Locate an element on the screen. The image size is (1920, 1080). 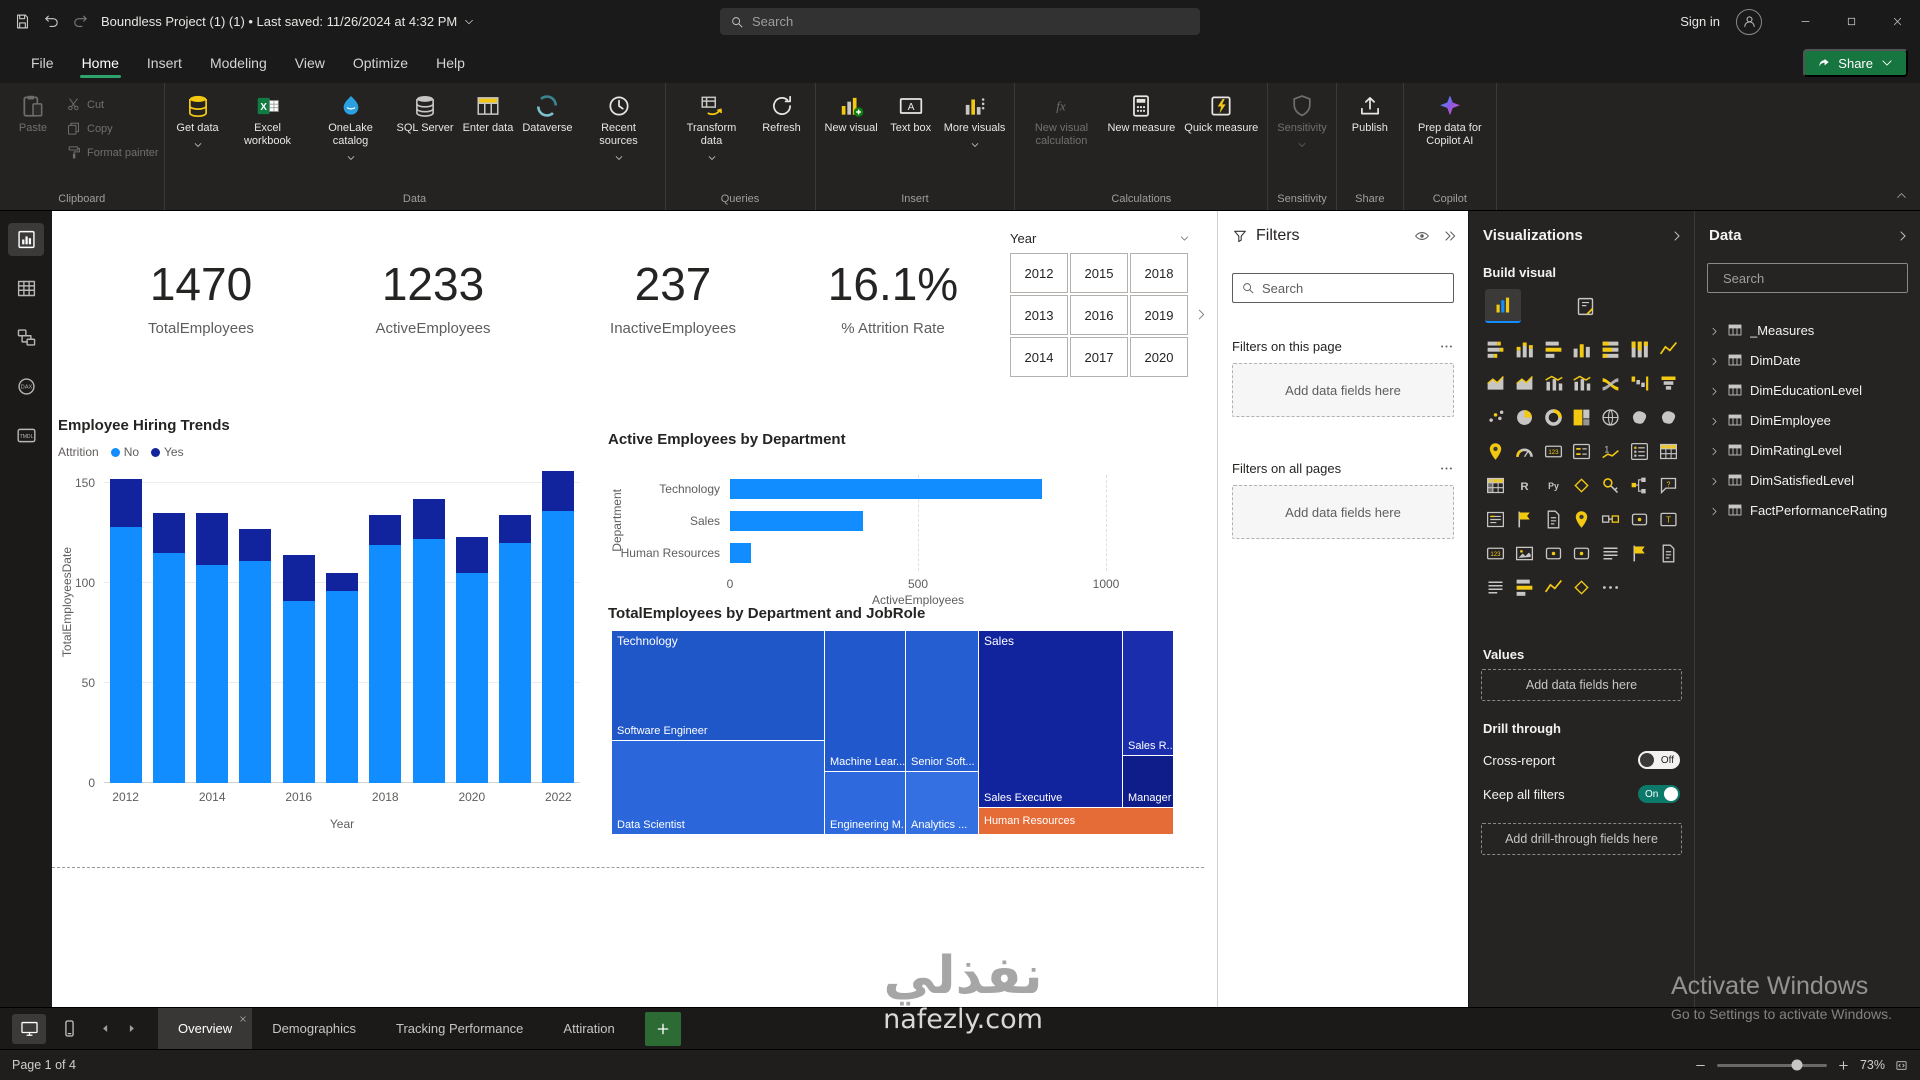
visual-icon-shape-map is located at coordinates (1668, 417).